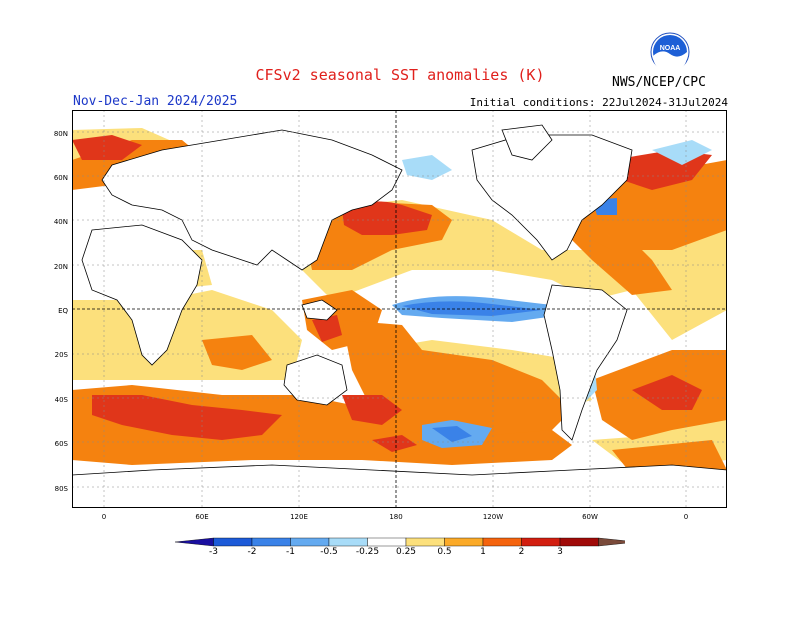 Image resolution: width=800 pixels, height=618 pixels. What do you see at coordinates (670, 48) in the screenshot?
I see `noaa-logo-text: NOAA` at bounding box center [670, 48].